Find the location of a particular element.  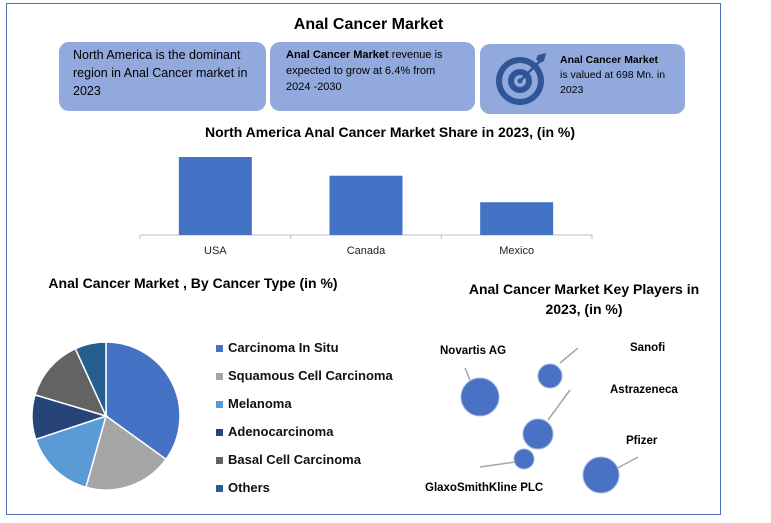

player-label-gsk: GlaxoSmithKline PLC is located at coordinates (484, 488).